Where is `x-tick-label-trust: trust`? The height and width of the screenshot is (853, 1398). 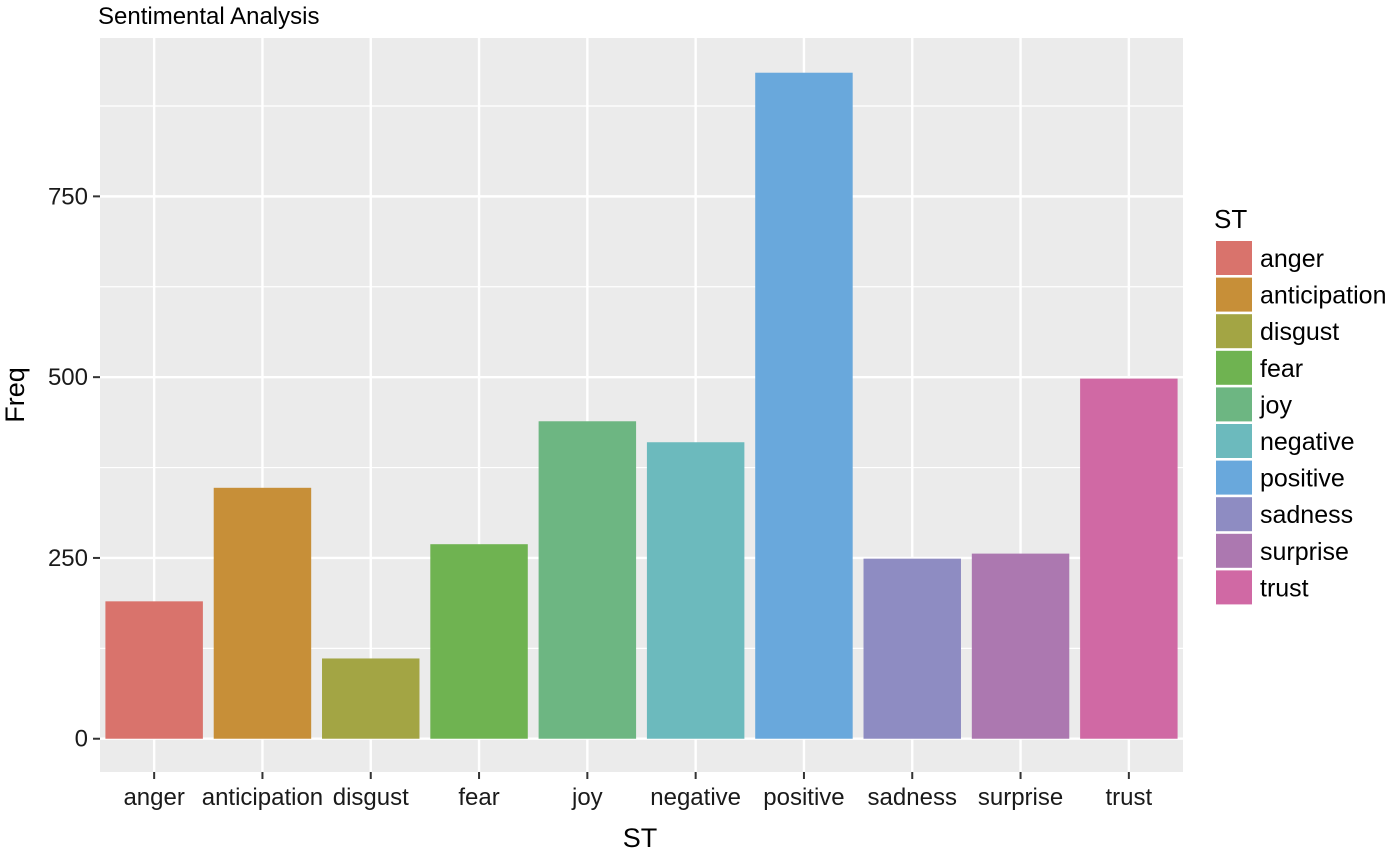 x-tick-label-trust: trust is located at coordinates (1129, 797).